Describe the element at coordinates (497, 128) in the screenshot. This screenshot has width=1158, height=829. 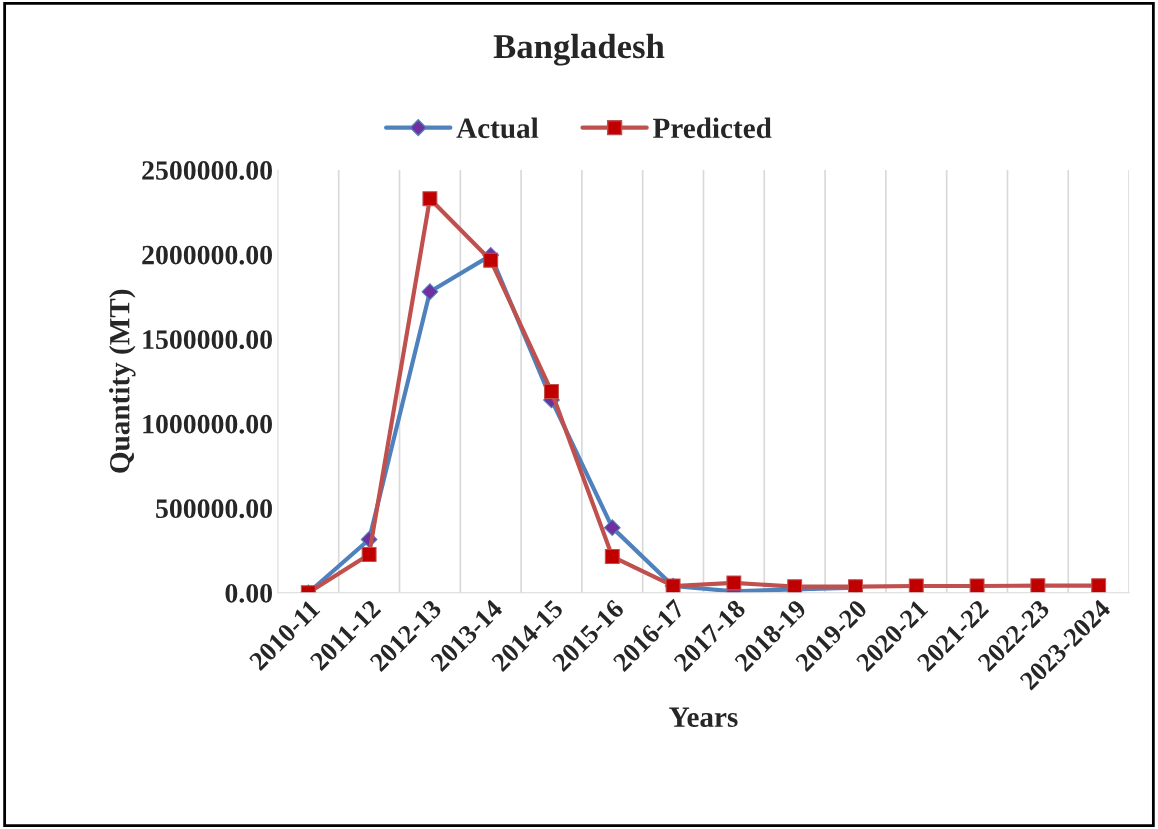
I see `legend-label: Actual` at that location.